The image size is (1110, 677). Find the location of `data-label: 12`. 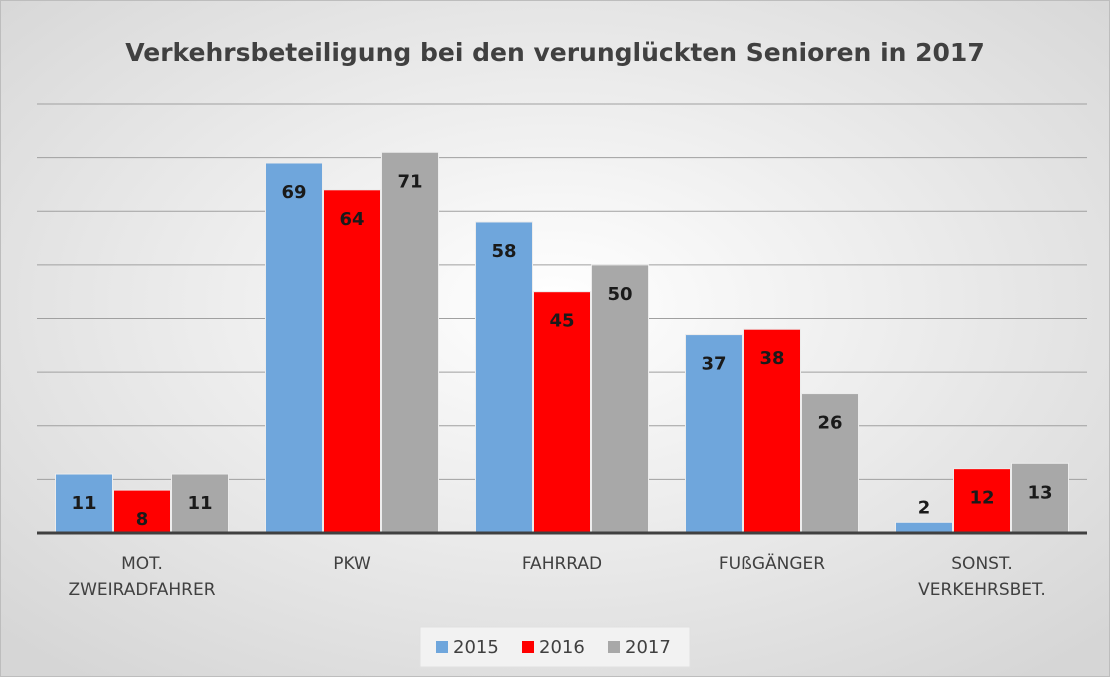

data-label: 12 is located at coordinates (981, 498).